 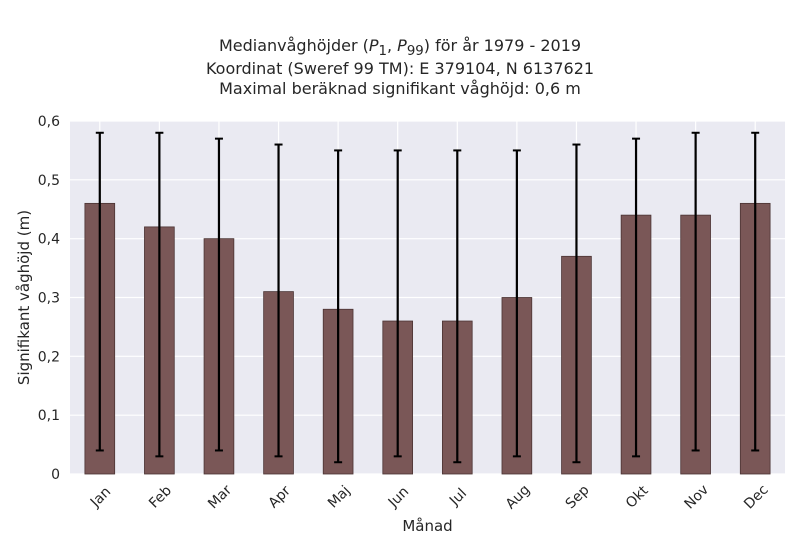 I want to click on x-axis-label: Månad, so click(x=427, y=526).